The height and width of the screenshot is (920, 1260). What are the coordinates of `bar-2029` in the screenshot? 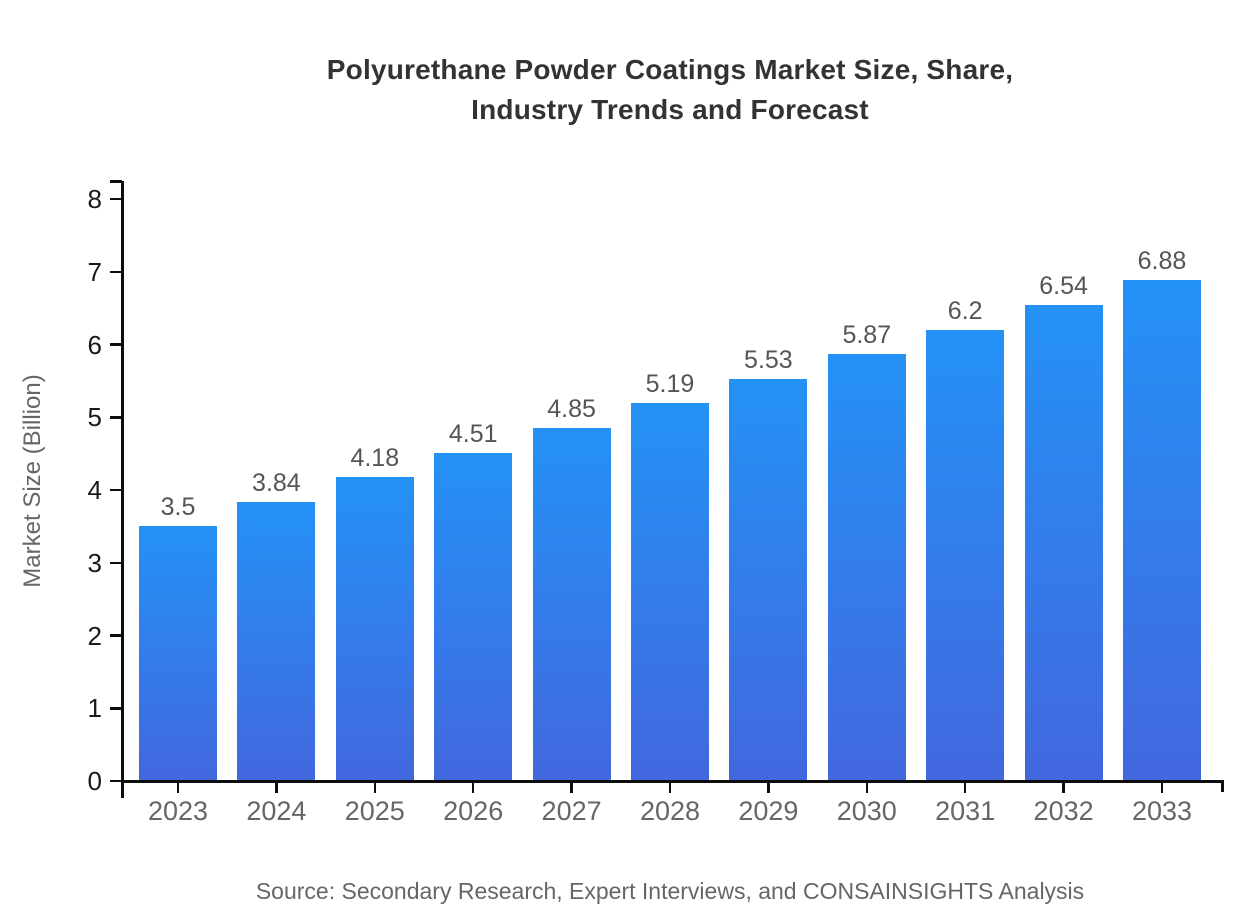 It's located at (768, 579).